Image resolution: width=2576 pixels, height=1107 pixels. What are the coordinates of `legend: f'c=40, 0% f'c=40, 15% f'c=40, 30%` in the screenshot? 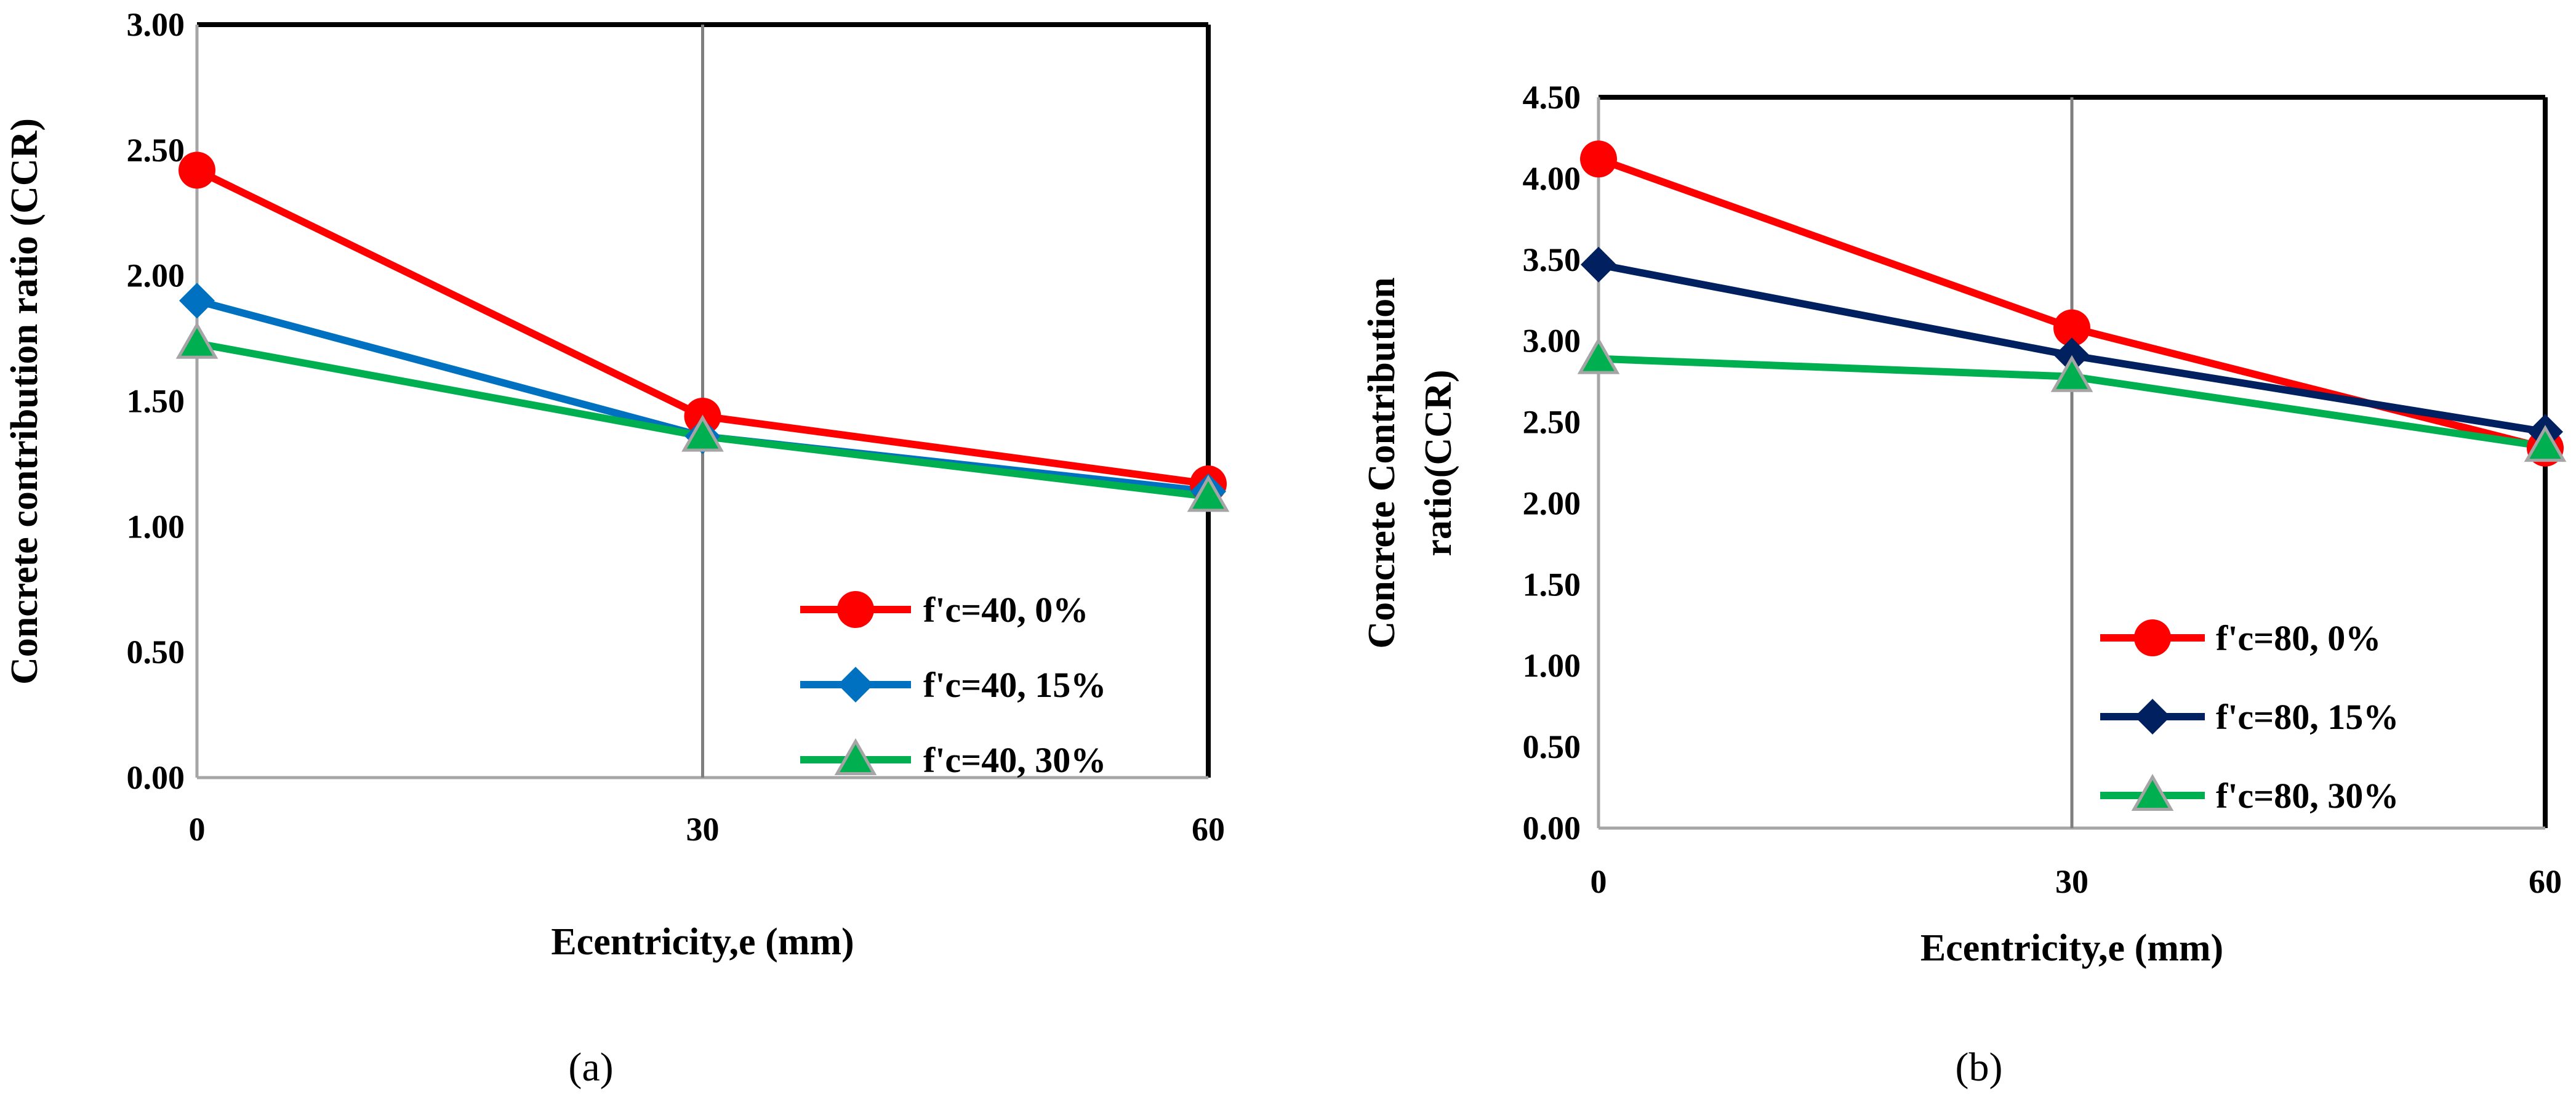 It's located at (953, 685).